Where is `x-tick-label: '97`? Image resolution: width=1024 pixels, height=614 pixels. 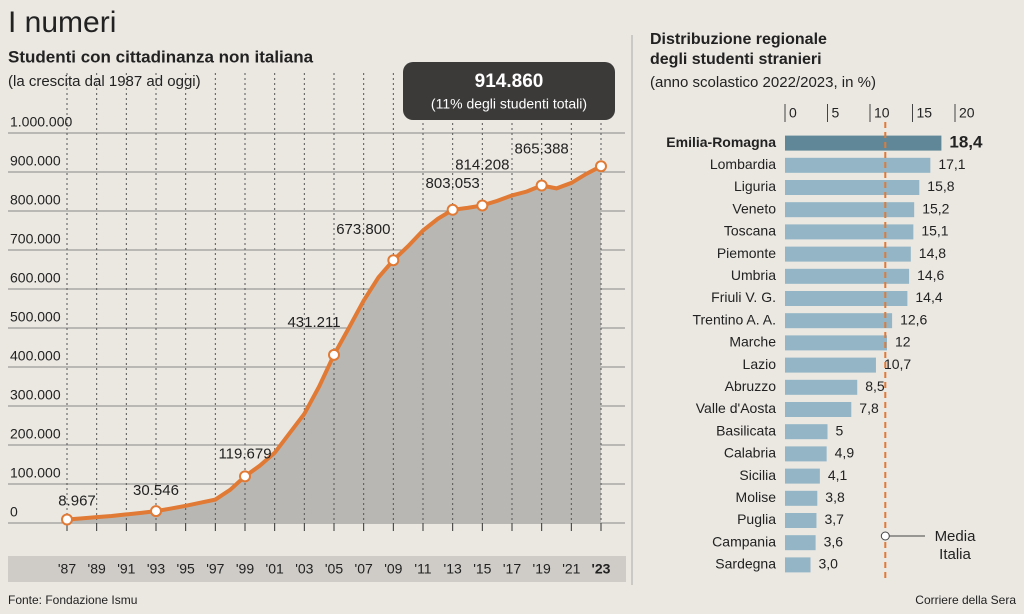
x-tick-label: '97 is located at coordinates (215, 569).